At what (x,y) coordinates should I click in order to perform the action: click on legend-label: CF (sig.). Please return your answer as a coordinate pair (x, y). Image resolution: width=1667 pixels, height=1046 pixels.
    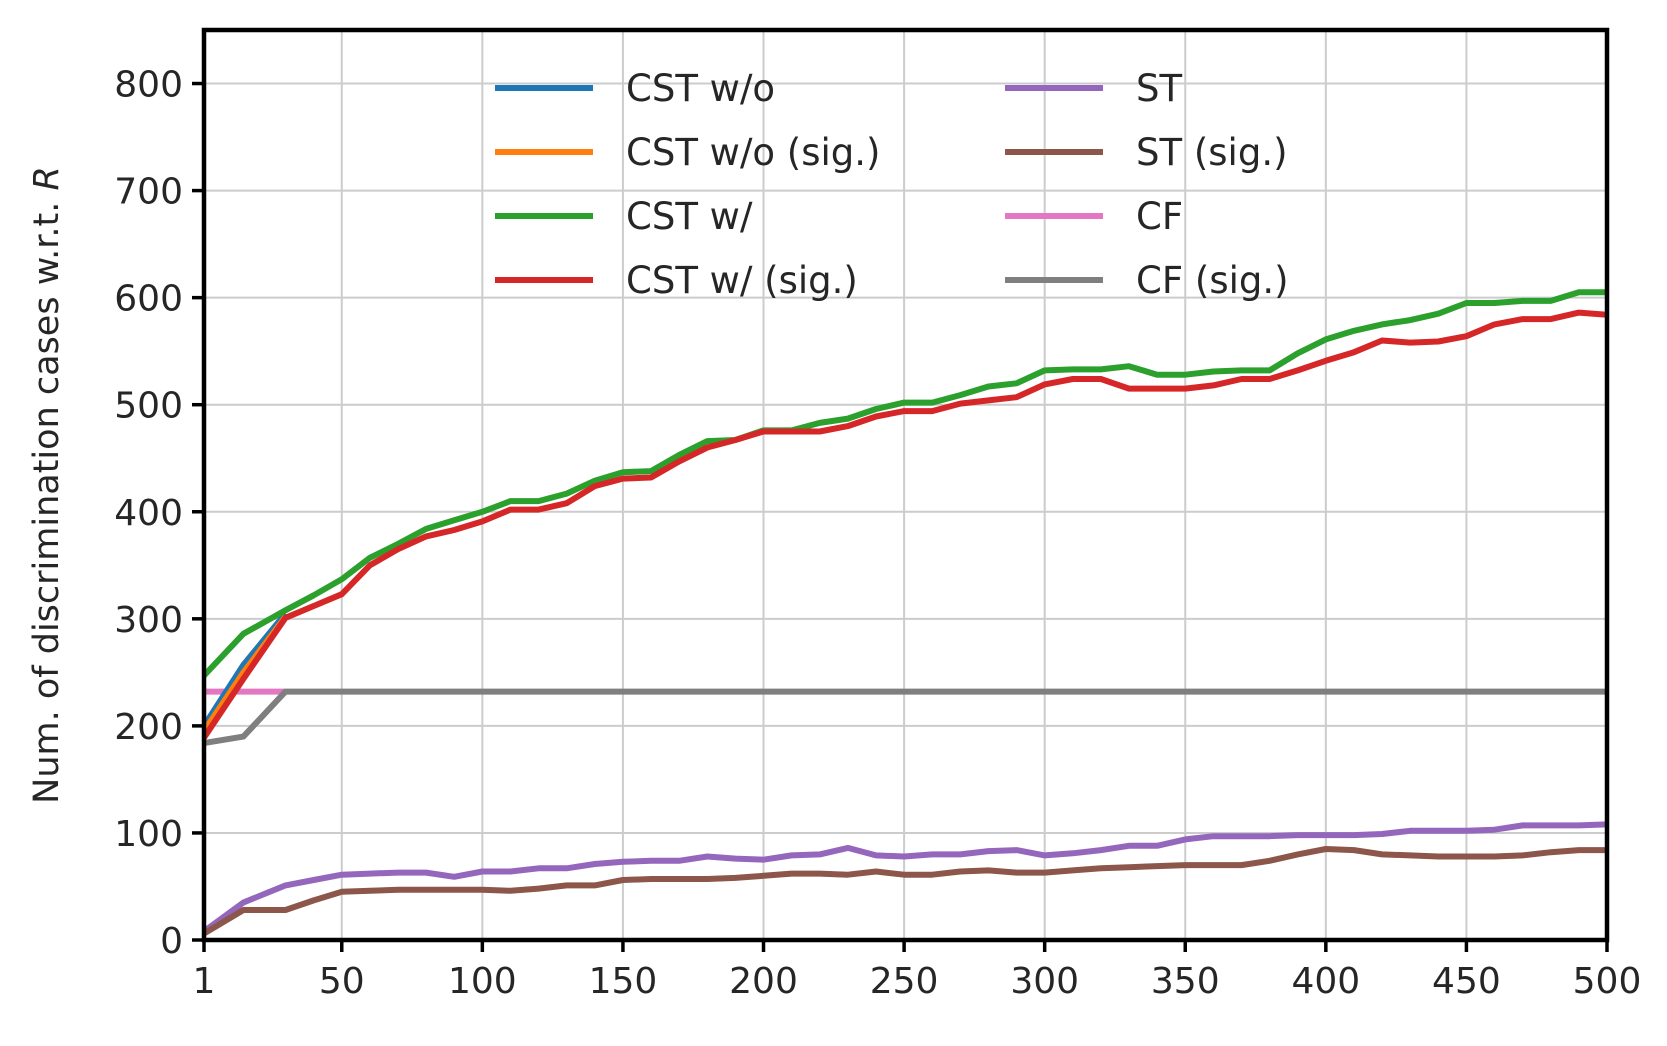
    Looking at the image, I should click on (1212, 280).